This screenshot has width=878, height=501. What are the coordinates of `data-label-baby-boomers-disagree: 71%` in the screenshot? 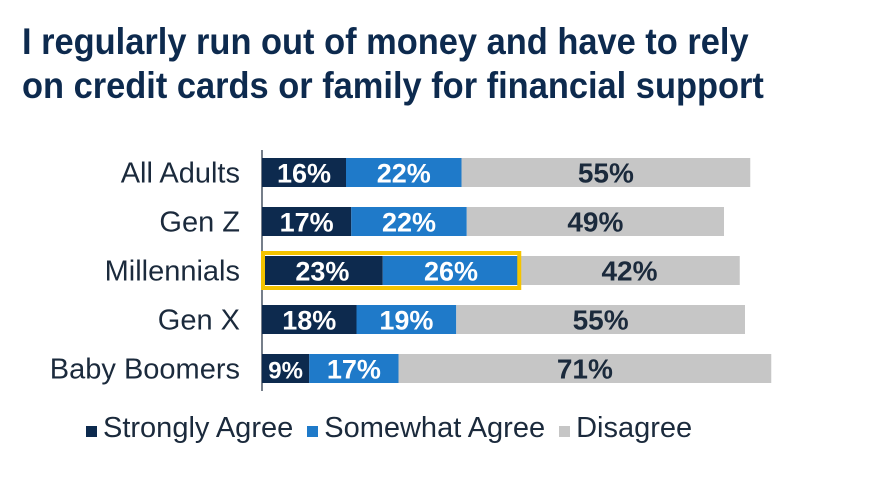 It's located at (585, 369).